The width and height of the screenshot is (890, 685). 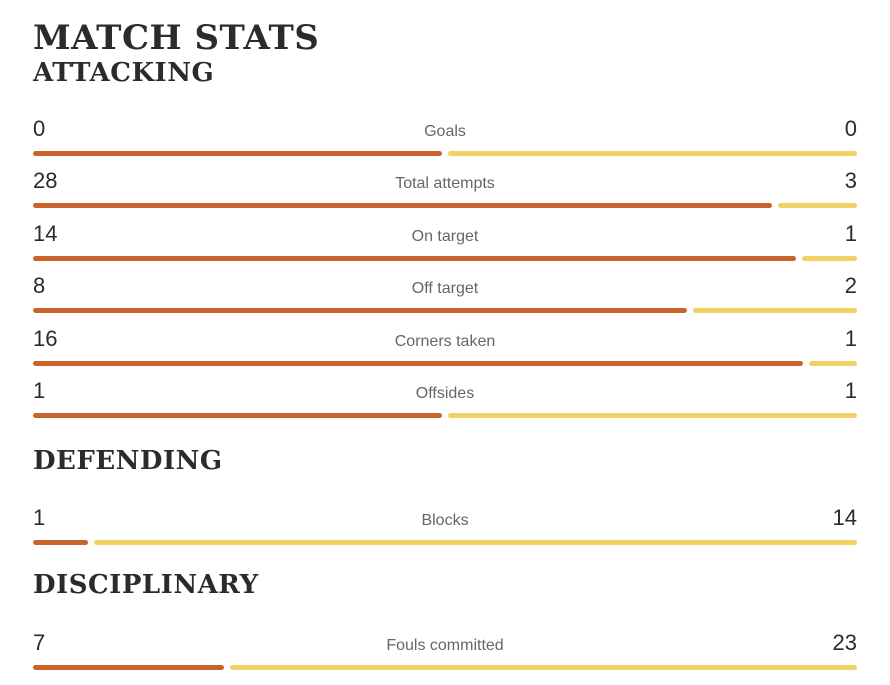 I want to click on stat-row-offsides: 1 Offsides 1, so click(x=445, y=403).